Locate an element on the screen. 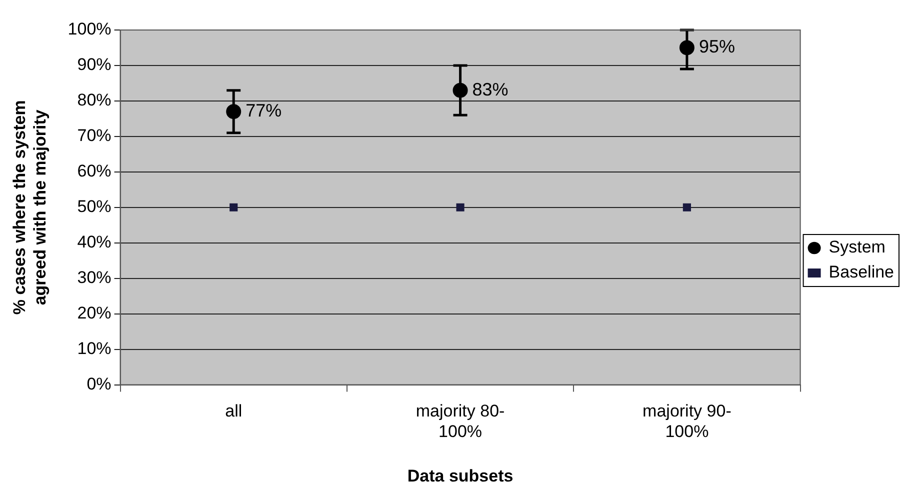 This screenshot has width=904, height=497. y-tick-label: 70% is located at coordinates (94, 136).